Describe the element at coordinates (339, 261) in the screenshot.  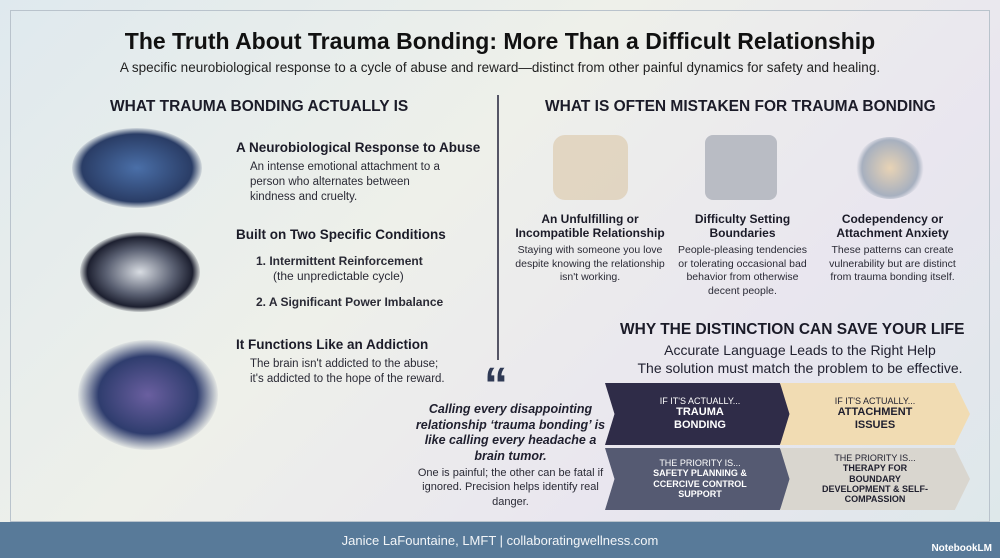
I see `condition-item: 1. Intermittent Reinforcement` at that location.